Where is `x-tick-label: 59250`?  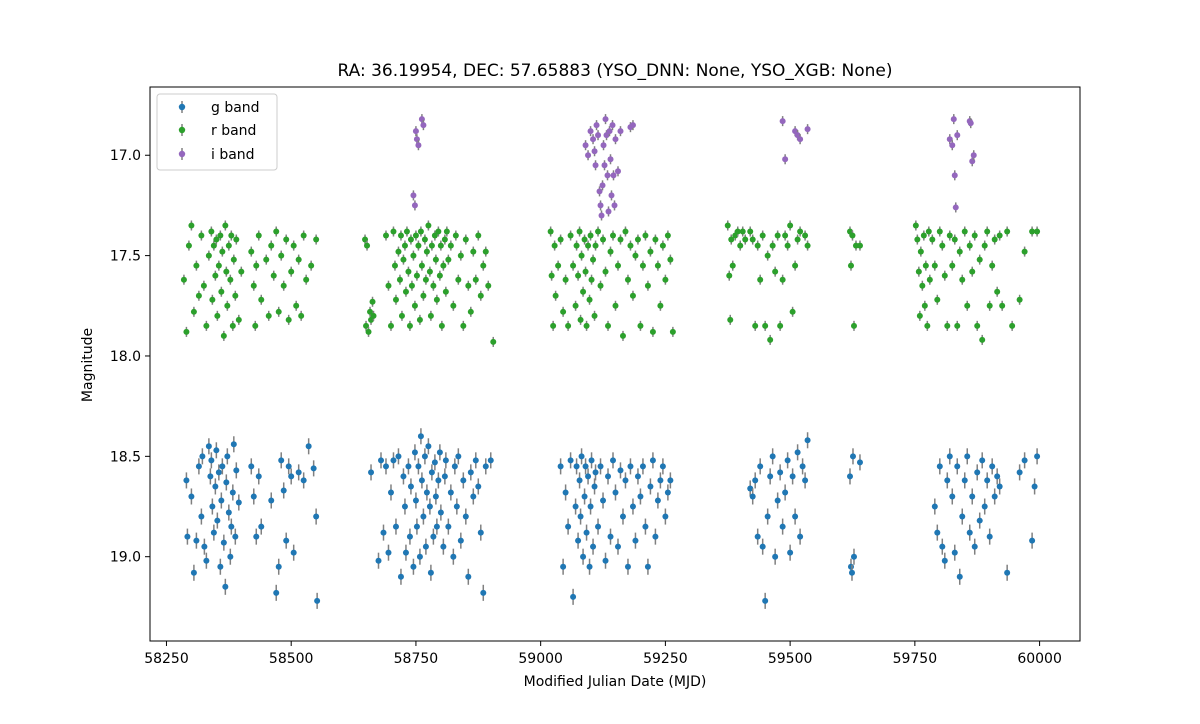 x-tick-label: 59250 is located at coordinates (665, 659).